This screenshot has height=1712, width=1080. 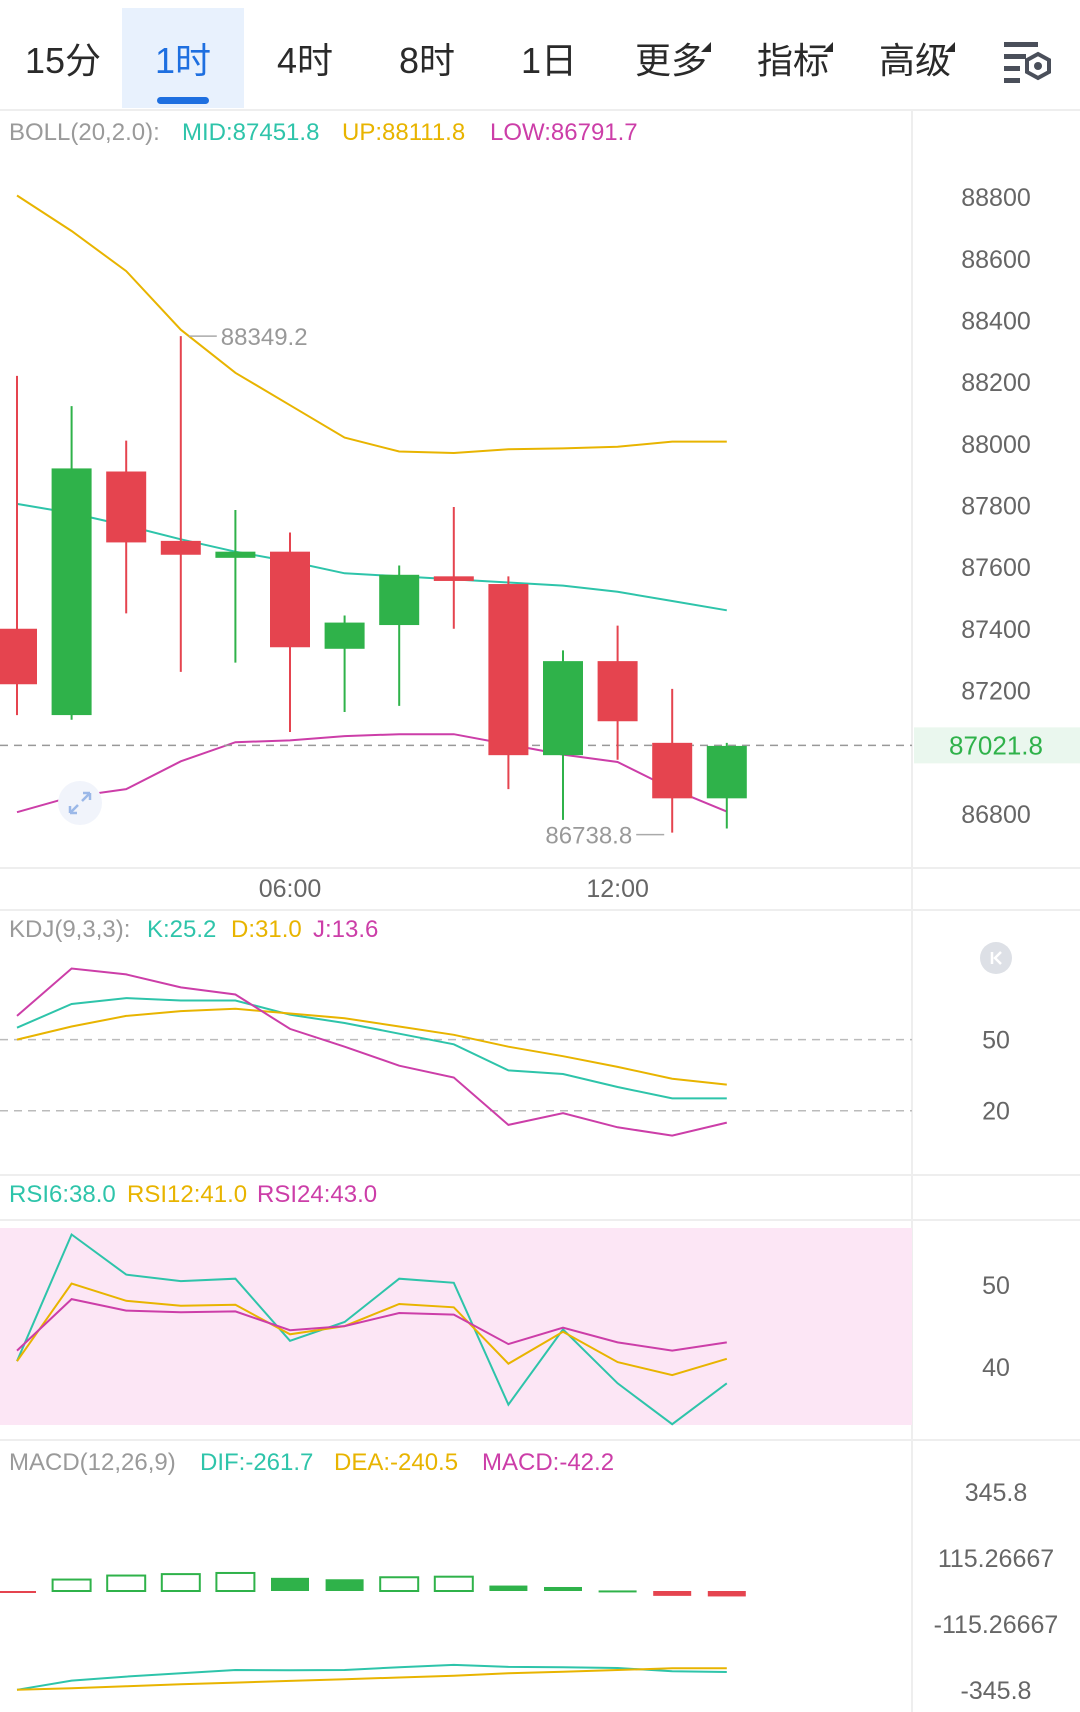 I want to click on boll-lower-line, so click(x=372, y=773).